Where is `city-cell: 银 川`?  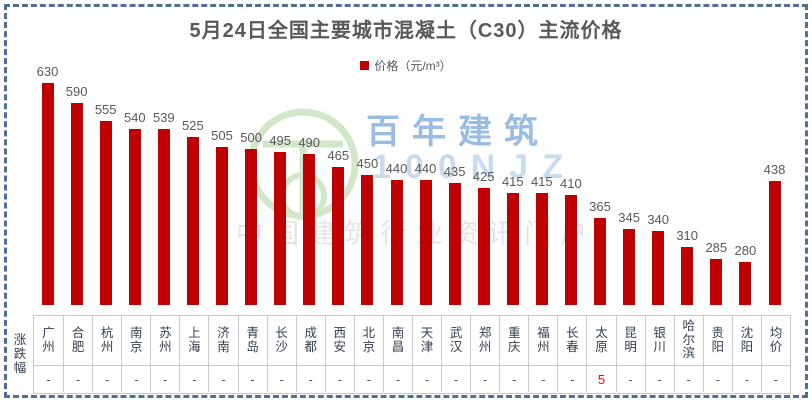
city-cell: 银 川 is located at coordinates (659, 341).